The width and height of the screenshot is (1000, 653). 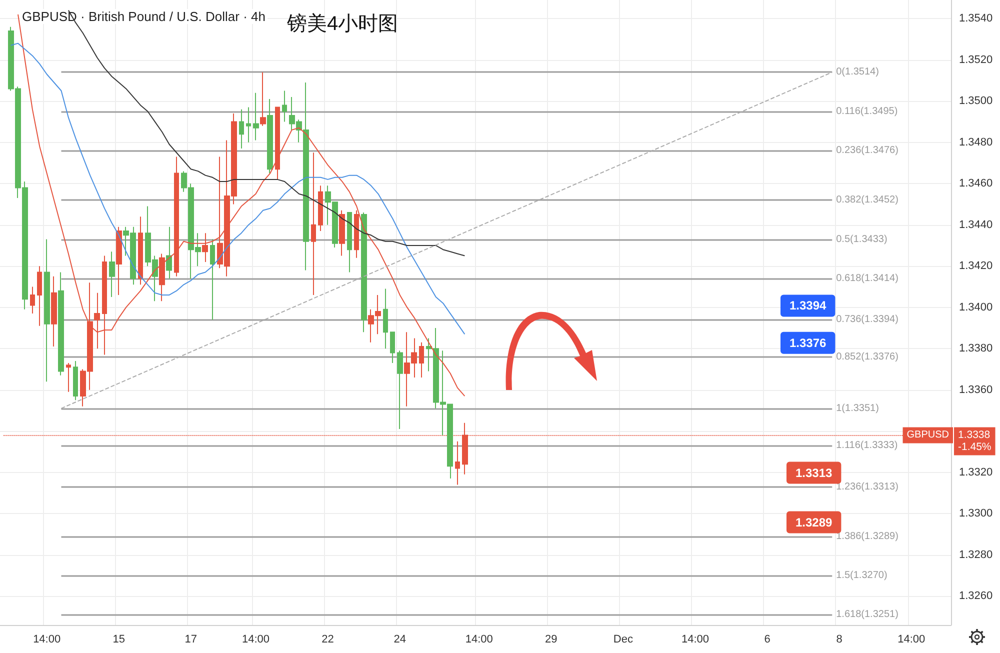 What do you see at coordinates (191, 640) in the screenshot?
I see `x-tick-label: 17` at bounding box center [191, 640].